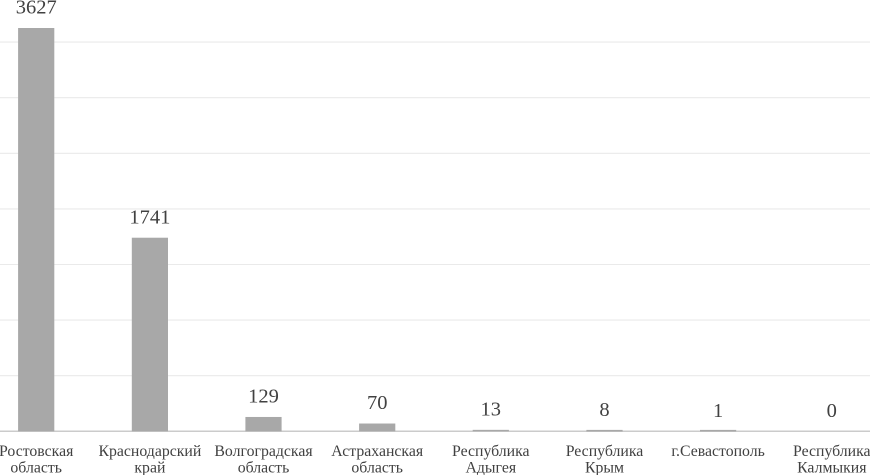 This screenshot has height=475, width=870. Describe the element at coordinates (604, 410) in the screenshot. I see `svg-text: 8` at that location.